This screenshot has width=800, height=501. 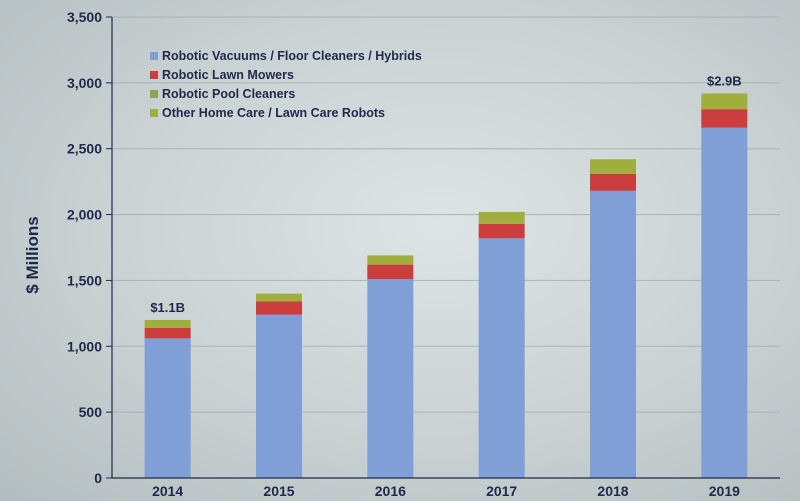 What do you see at coordinates (84, 17) in the screenshot?
I see `y-tick-label: 3,500` at bounding box center [84, 17].